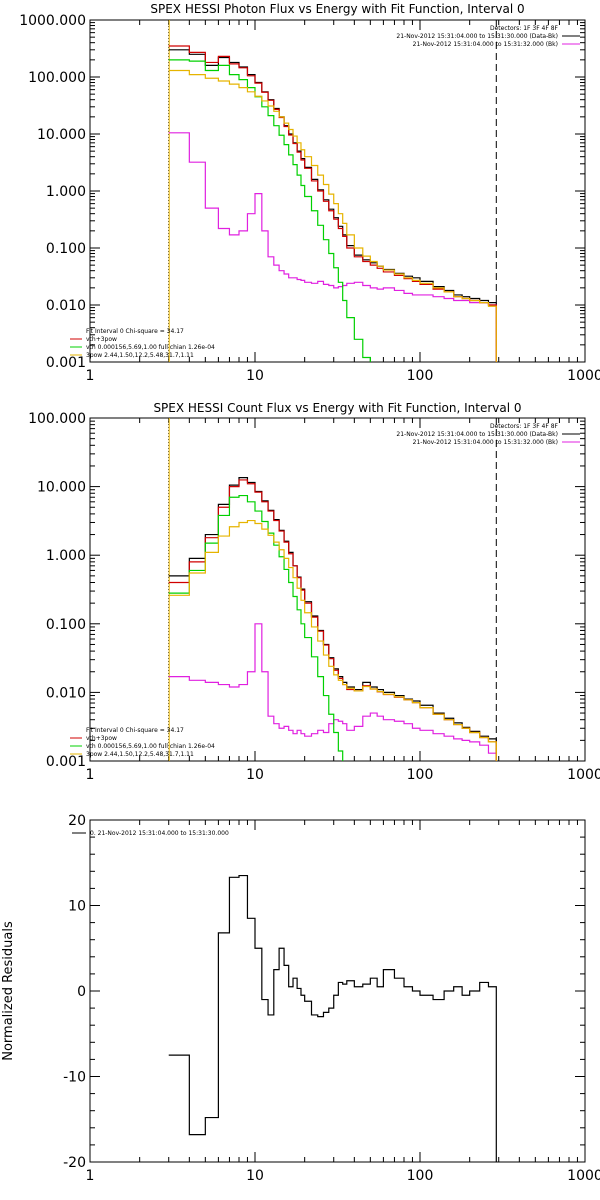 The width and height of the screenshot is (600, 1200). I want to click on y-tick-label: -10, so click(74, 1078).